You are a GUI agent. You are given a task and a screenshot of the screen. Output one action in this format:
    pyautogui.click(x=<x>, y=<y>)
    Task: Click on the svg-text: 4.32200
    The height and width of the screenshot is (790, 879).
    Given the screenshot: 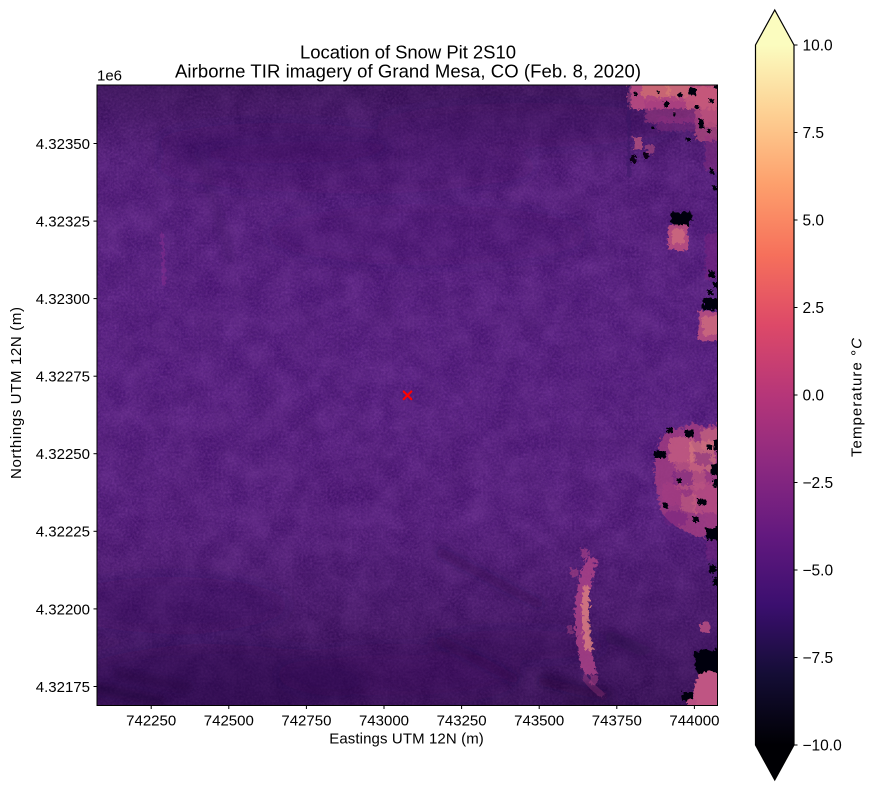 What is the action you would take?
    pyautogui.click(x=63, y=609)
    